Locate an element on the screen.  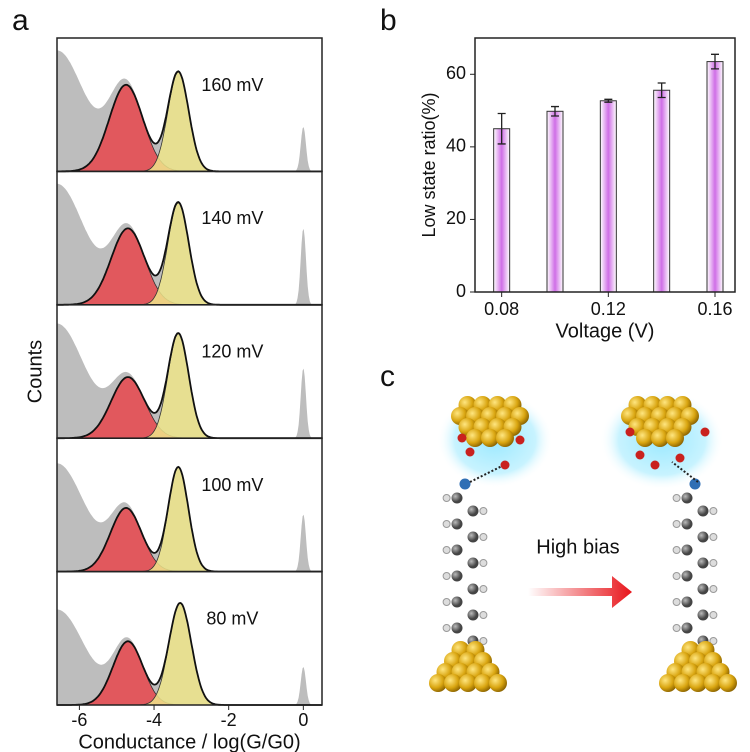
panel-label: b is located at coordinates (388, 20).